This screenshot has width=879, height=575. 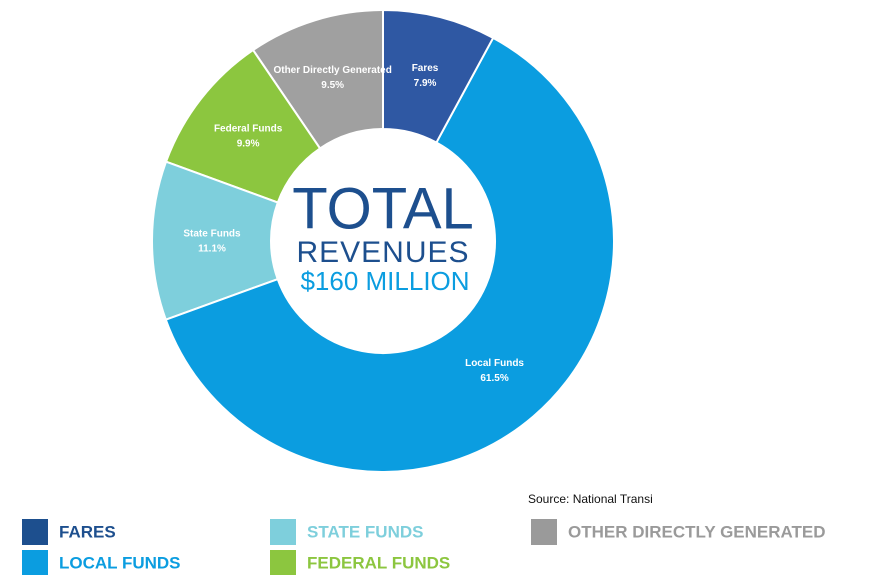 What do you see at coordinates (382, 252) in the screenshot?
I see `center-title-2: REVENUES` at bounding box center [382, 252].